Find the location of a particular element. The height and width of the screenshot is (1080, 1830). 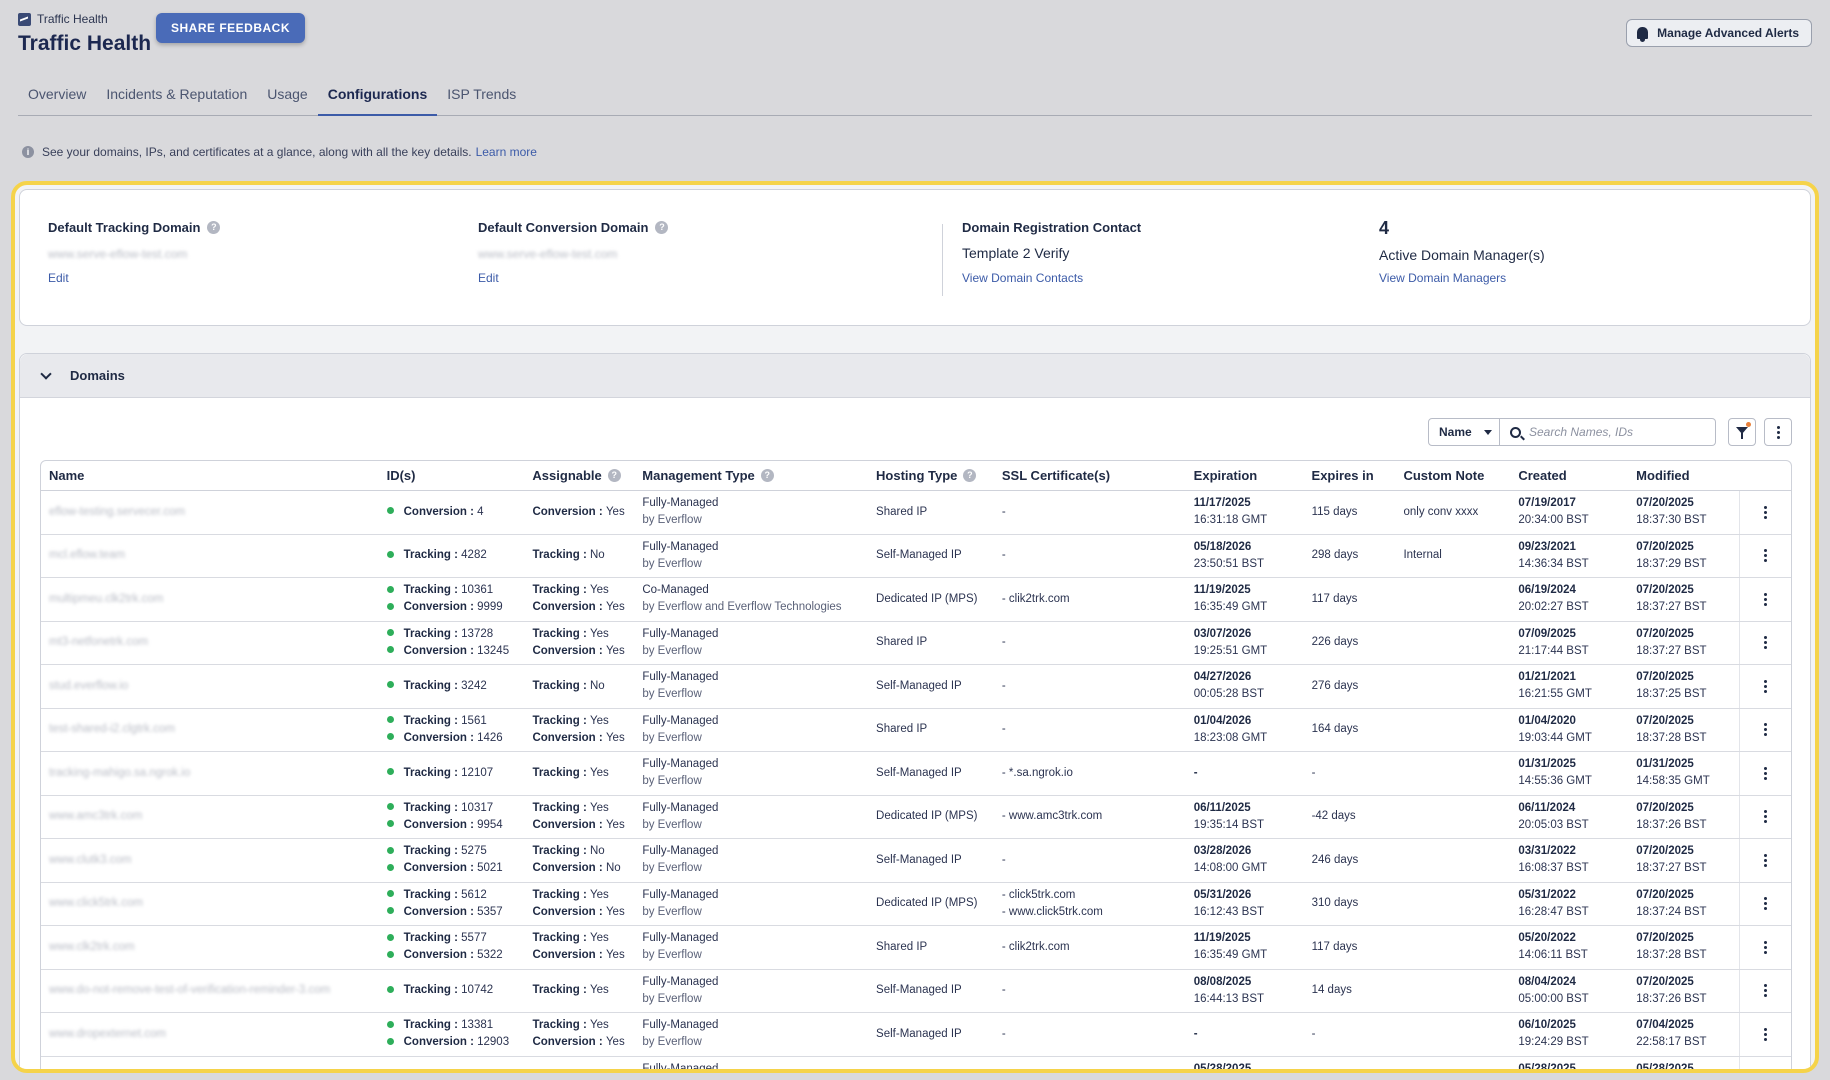

domain-name: stud.everflow.io is located at coordinates (89, 685).